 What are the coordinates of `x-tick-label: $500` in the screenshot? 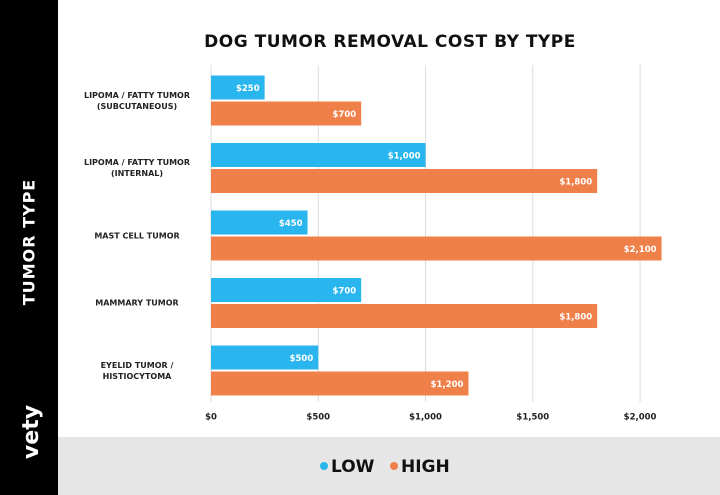 It's located at (318, 418).